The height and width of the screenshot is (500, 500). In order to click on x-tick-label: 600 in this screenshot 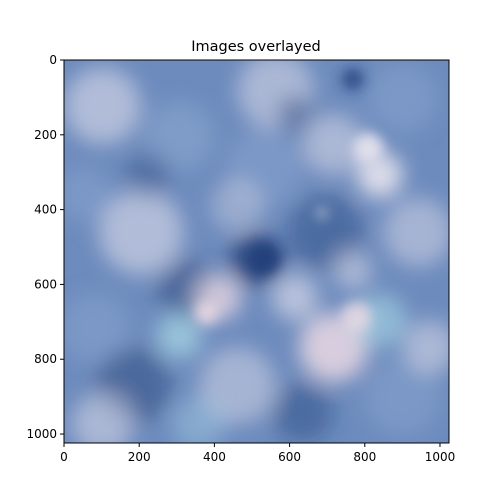, I will do `click(289, 457)`.